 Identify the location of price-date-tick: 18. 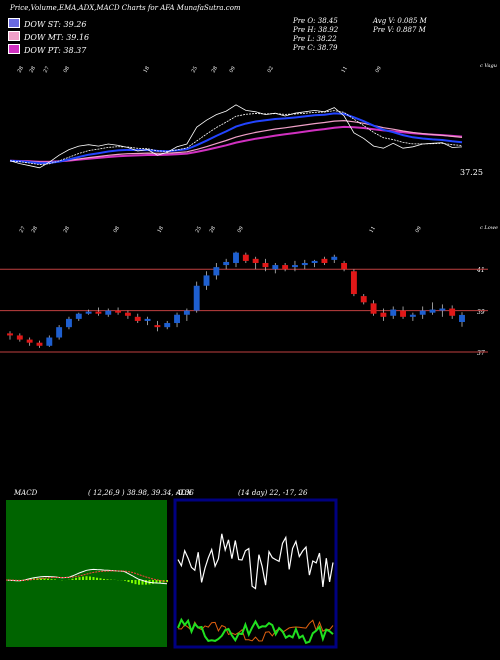
(161, 229).